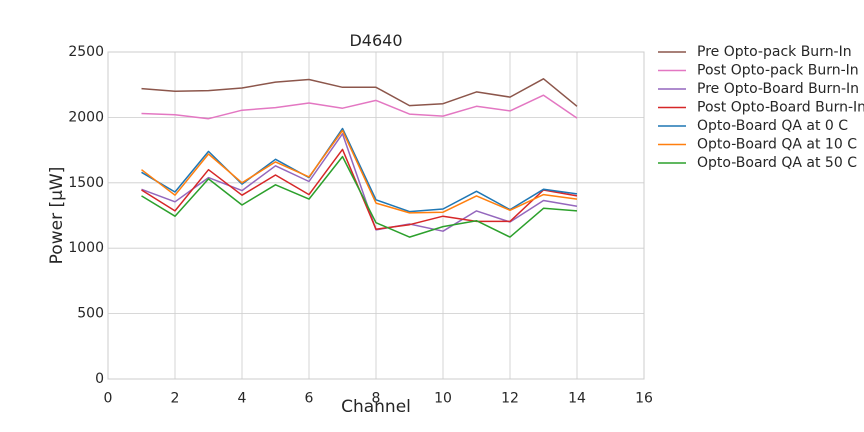 The height and width of the screenshot is (432, 864). What do you see at coordinates (86, 117) in the screenshot?
I see `y-tick-label: 2000` at bounding box center [86, 117].